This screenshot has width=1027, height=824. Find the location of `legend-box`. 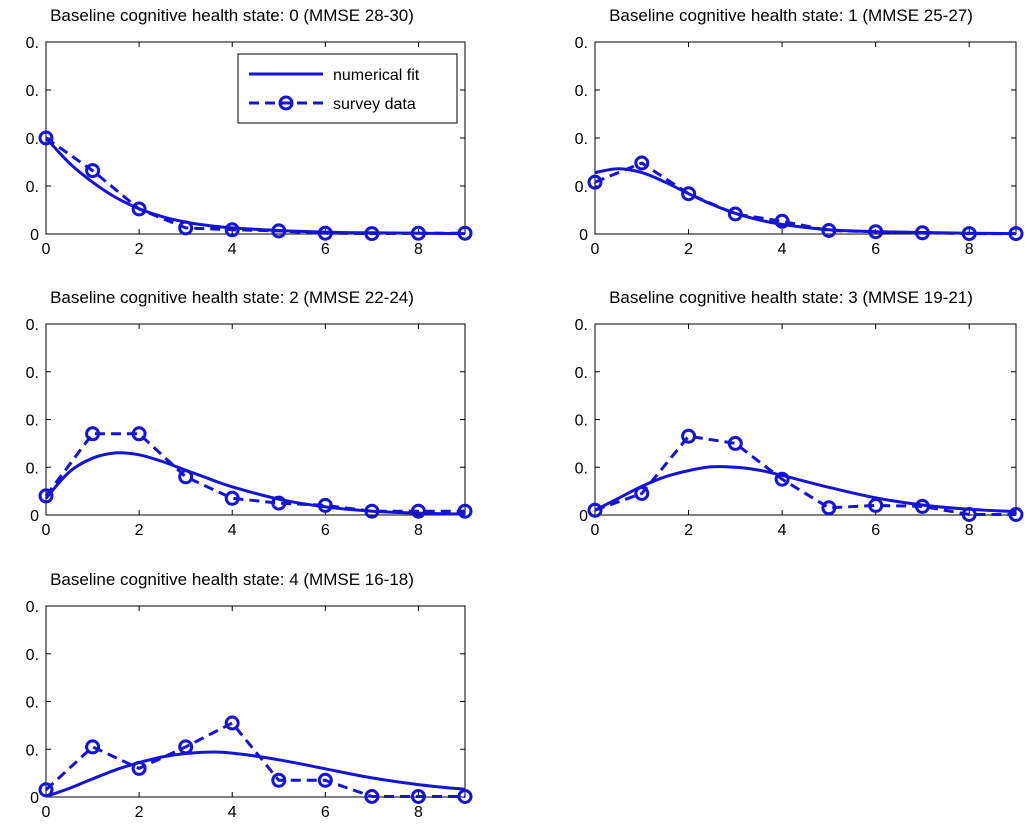

legend-box is located at coordinates (347, 88).